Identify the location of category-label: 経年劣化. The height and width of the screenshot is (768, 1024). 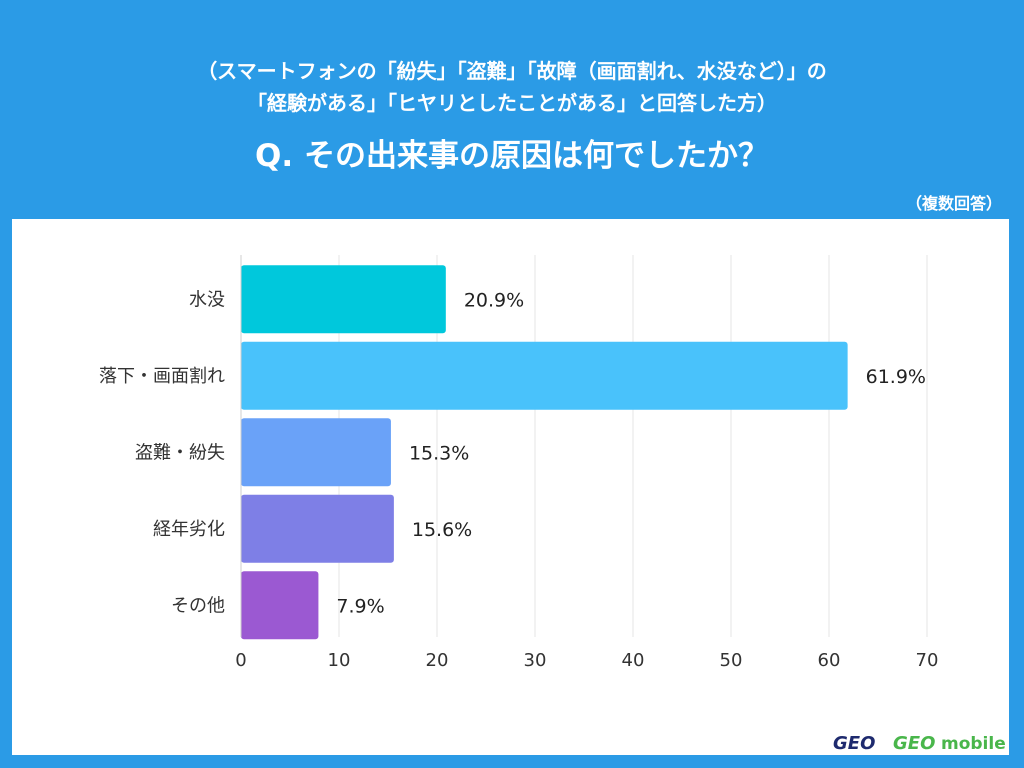
(189, 529).